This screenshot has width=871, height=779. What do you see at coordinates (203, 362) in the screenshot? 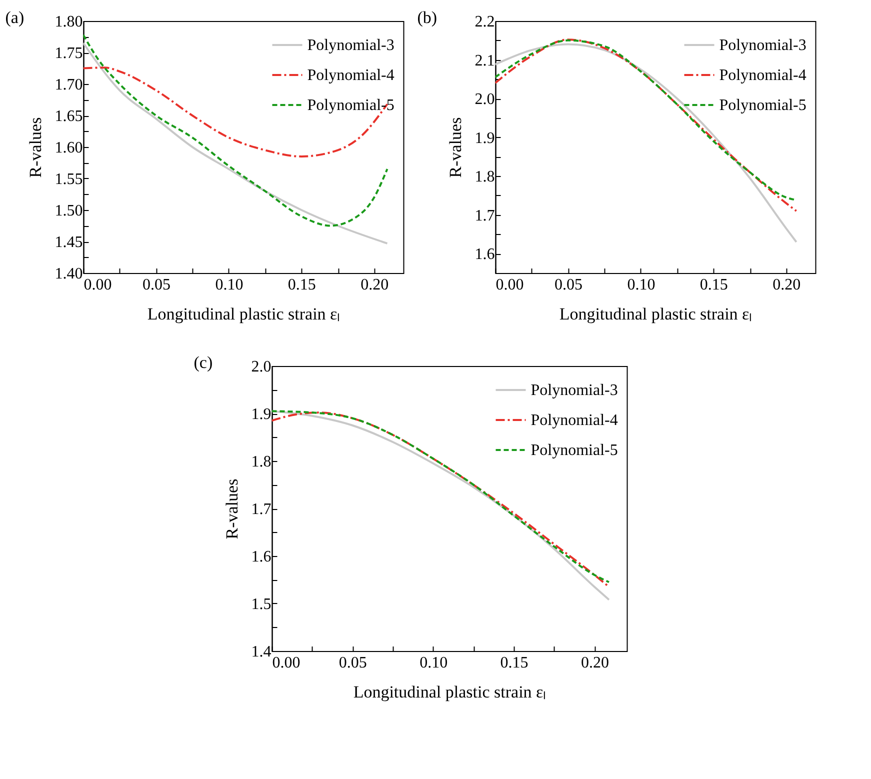
I see `chart-title: (c)` at bounding box center [203, 362].